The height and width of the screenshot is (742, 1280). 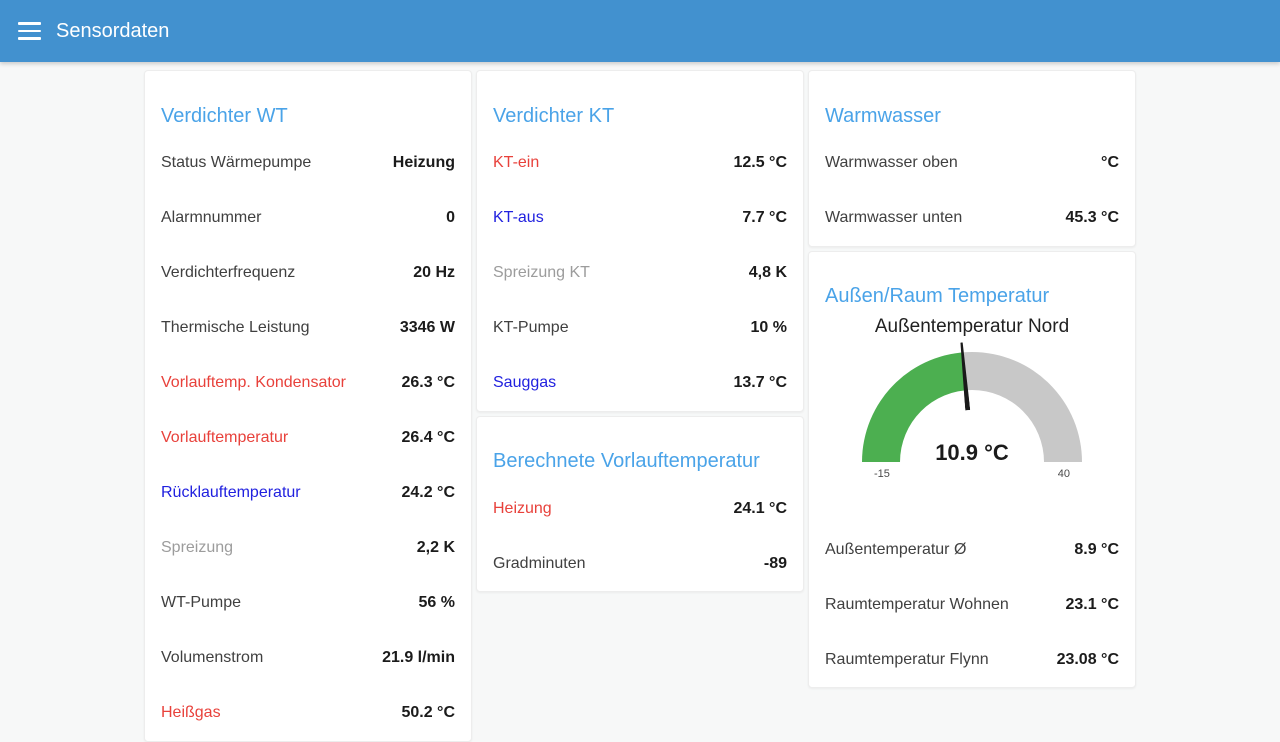 I want to click on entity-label: Spreizung KT, so click(x=541, y=273).